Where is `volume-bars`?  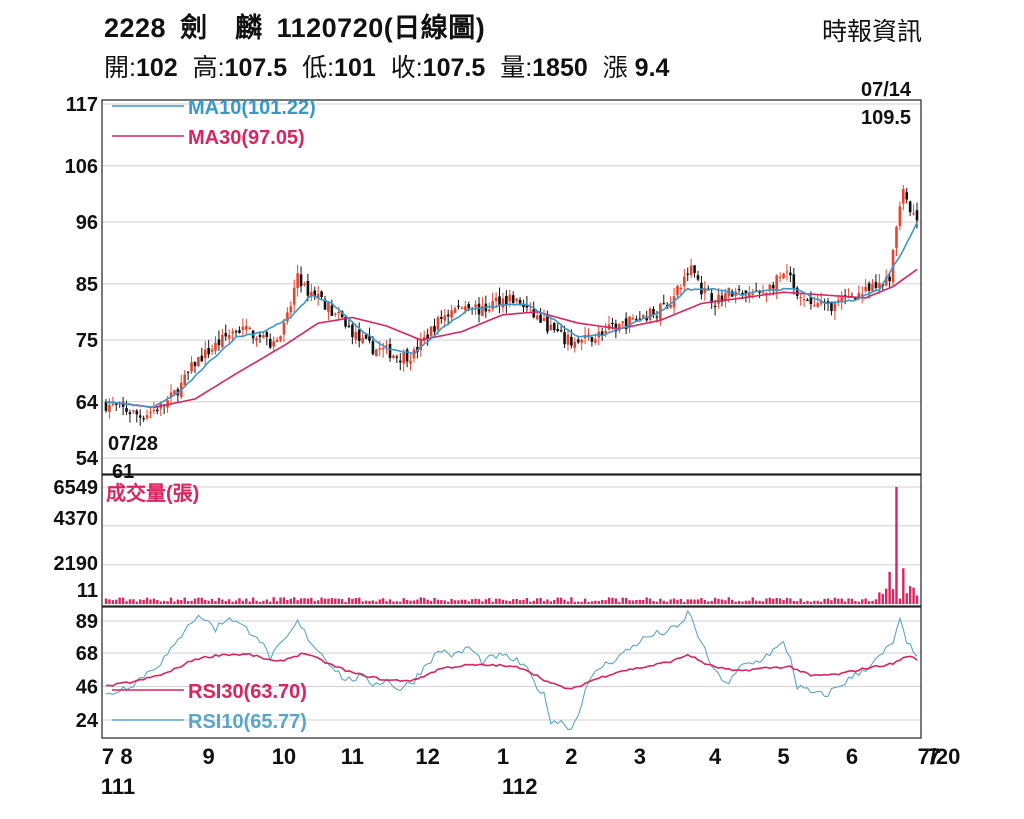
volume-bars is located at coordinates (511, 545).